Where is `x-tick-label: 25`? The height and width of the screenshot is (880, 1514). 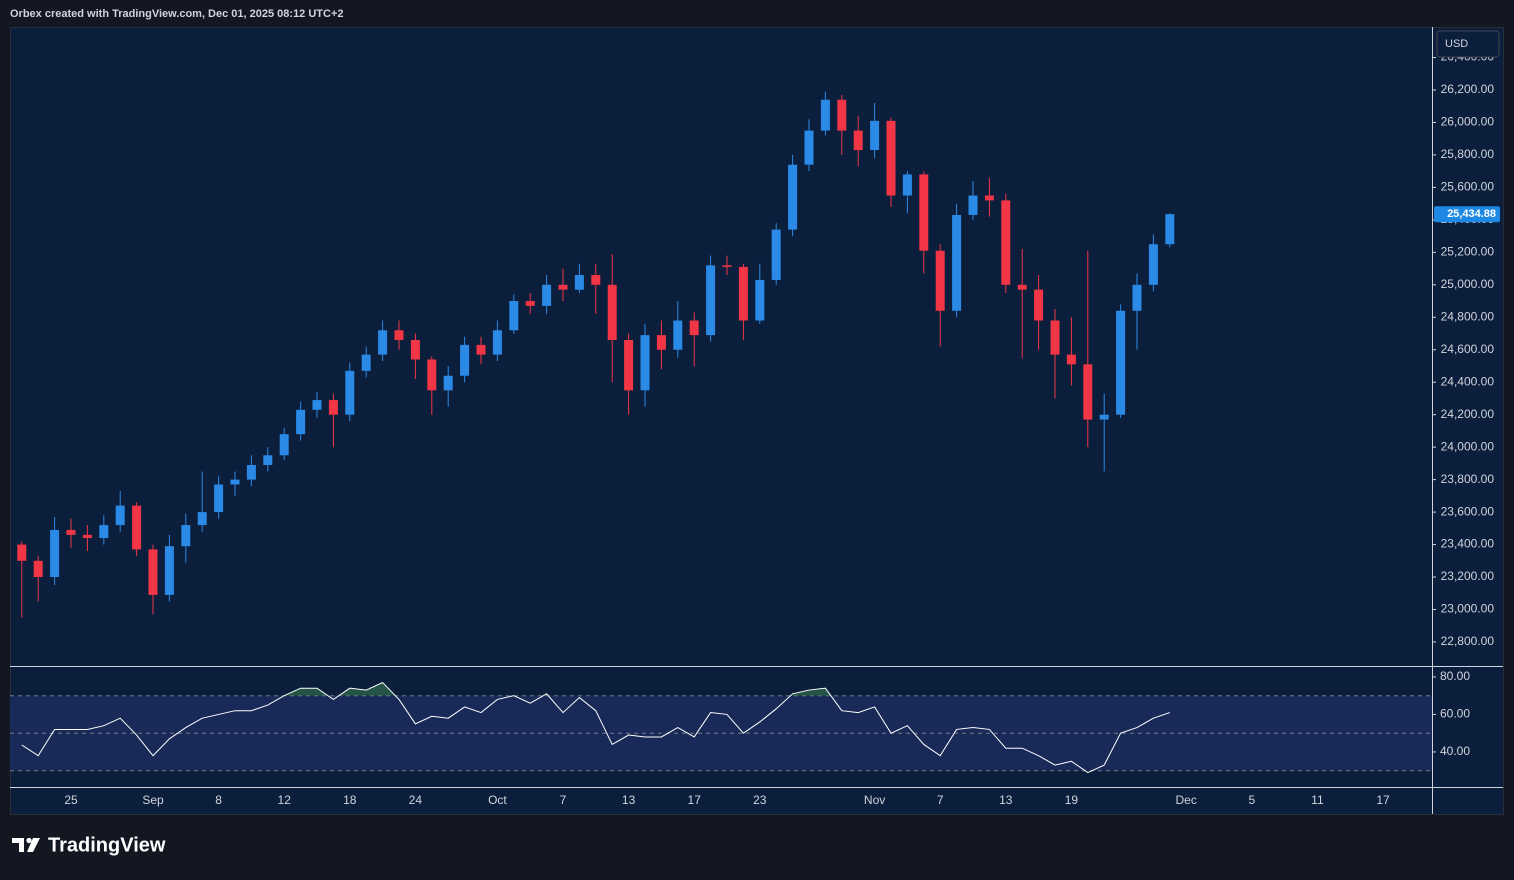
x-tick-label: 25 is located at coordinates (71, 800).